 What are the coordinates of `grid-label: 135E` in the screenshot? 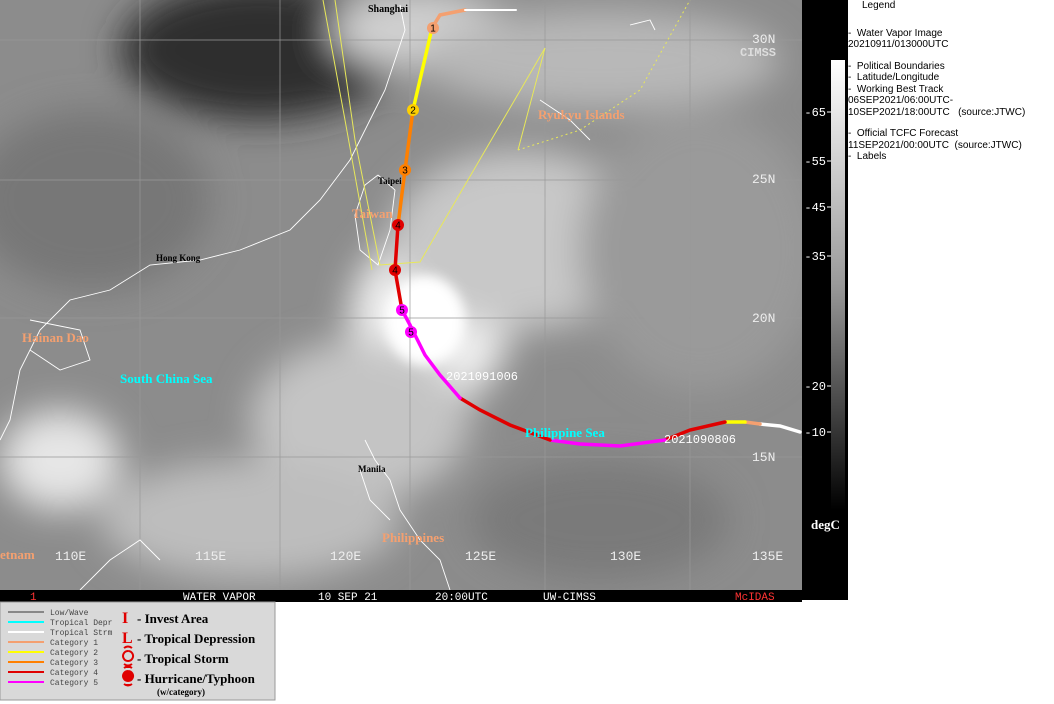 It's located at (767, 556).